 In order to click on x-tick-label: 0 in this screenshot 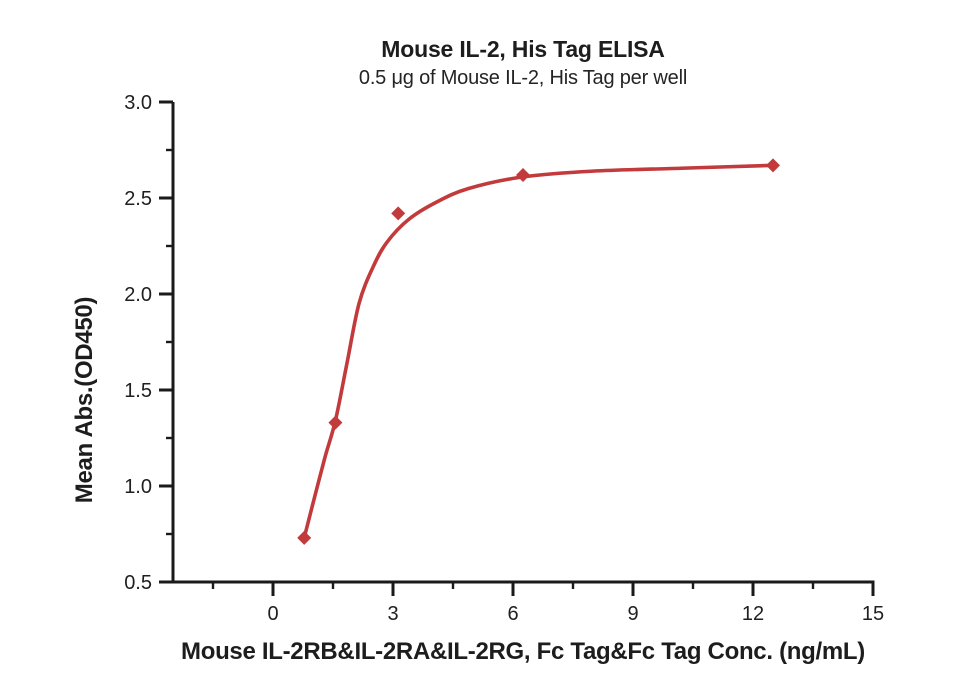, I will do `click(272, 614)`.